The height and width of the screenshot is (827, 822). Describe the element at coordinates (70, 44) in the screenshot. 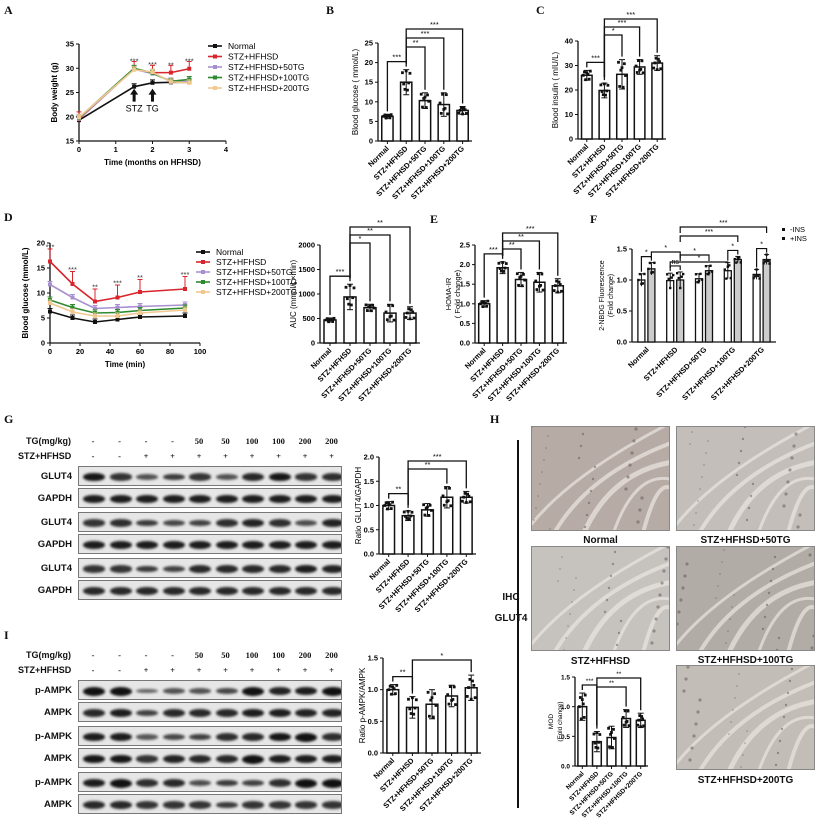

I see `svg-text: 35` at that location.